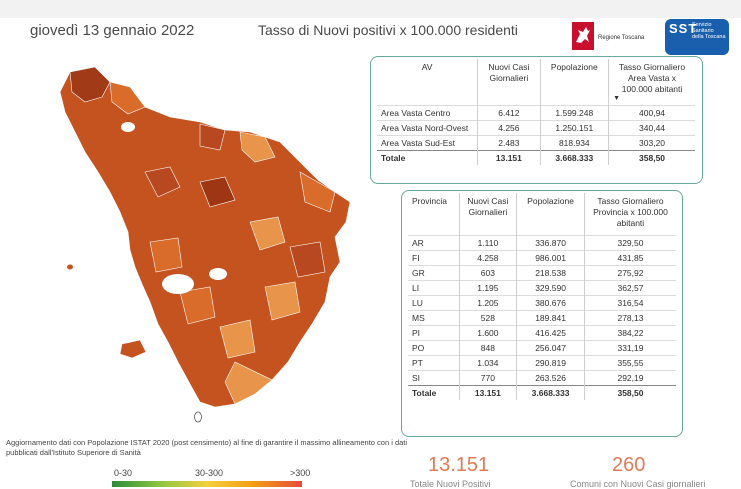 The width and height of the screenshot is (741, 489). Describe the element at coordinates (616, 98) in the screenshot. I see `sort-down-icon: ▼` at that location.